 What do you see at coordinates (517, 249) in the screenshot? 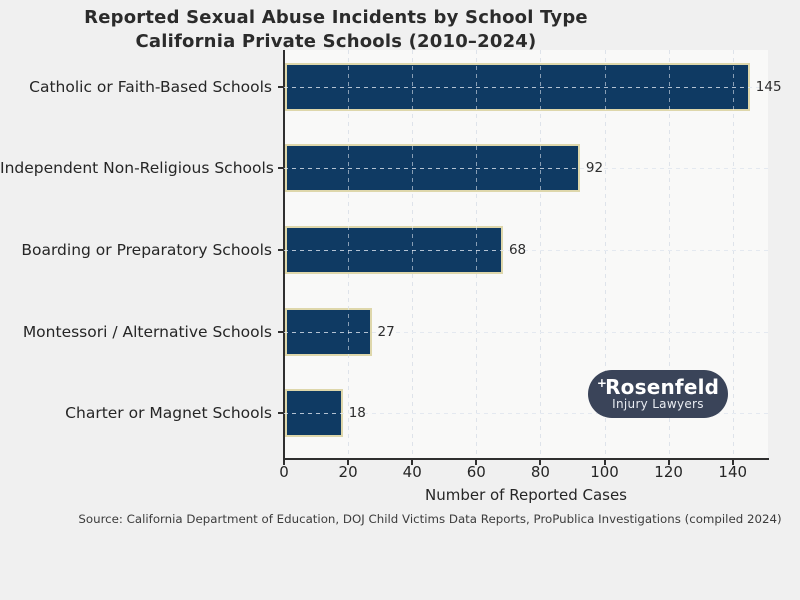
I see `bar-value-label: 68` at bounding box center [517, 249].